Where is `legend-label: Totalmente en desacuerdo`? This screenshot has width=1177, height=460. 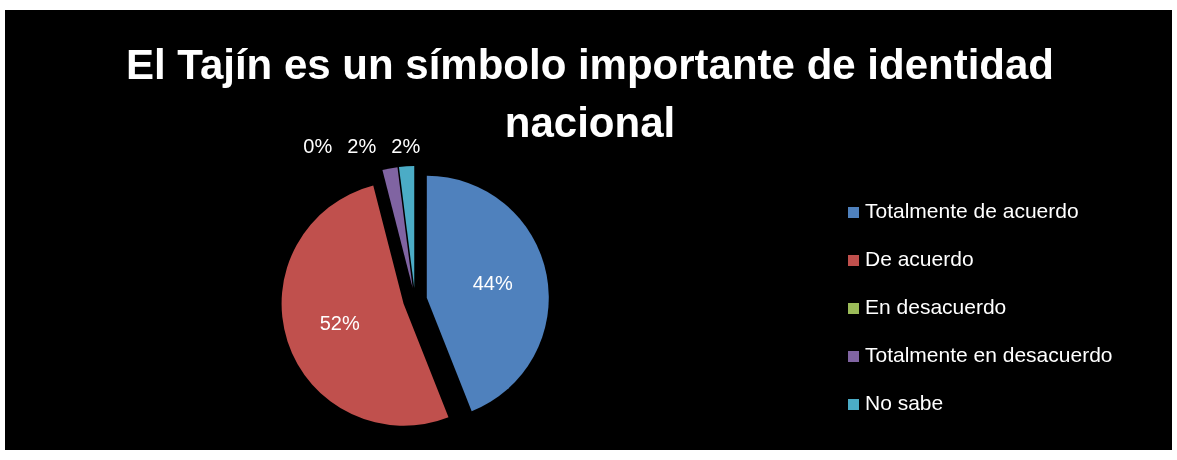
legend-label: Totalmente en desacuerdo is located at coordinates (989, 354).